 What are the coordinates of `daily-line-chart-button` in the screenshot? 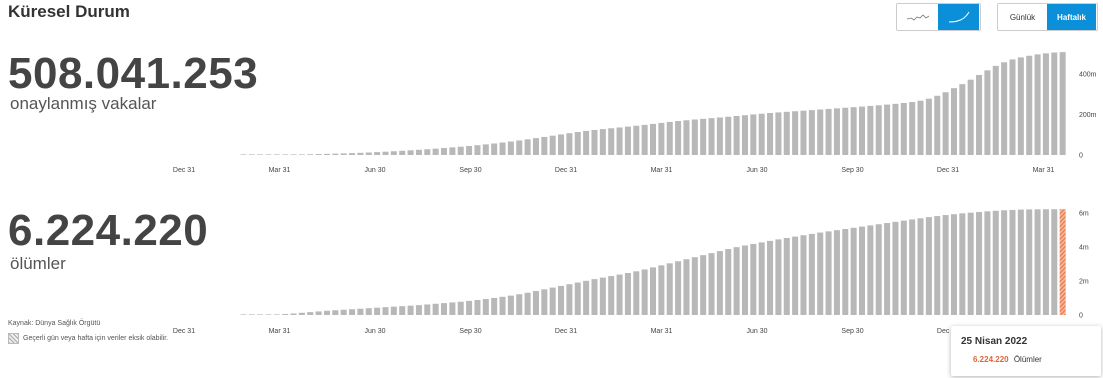 It's located at (917, 17).